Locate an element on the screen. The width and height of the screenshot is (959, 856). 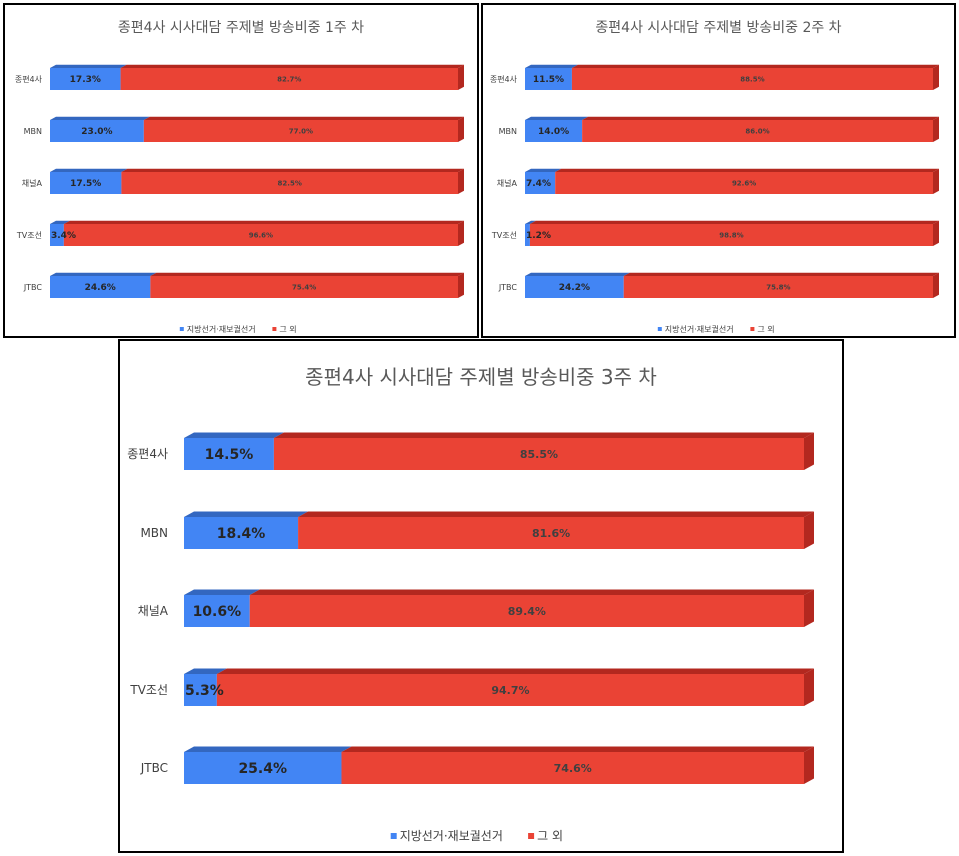
legend-label-series-a: 지방선거·재보궐선거 is located at coordinates (699, 329).